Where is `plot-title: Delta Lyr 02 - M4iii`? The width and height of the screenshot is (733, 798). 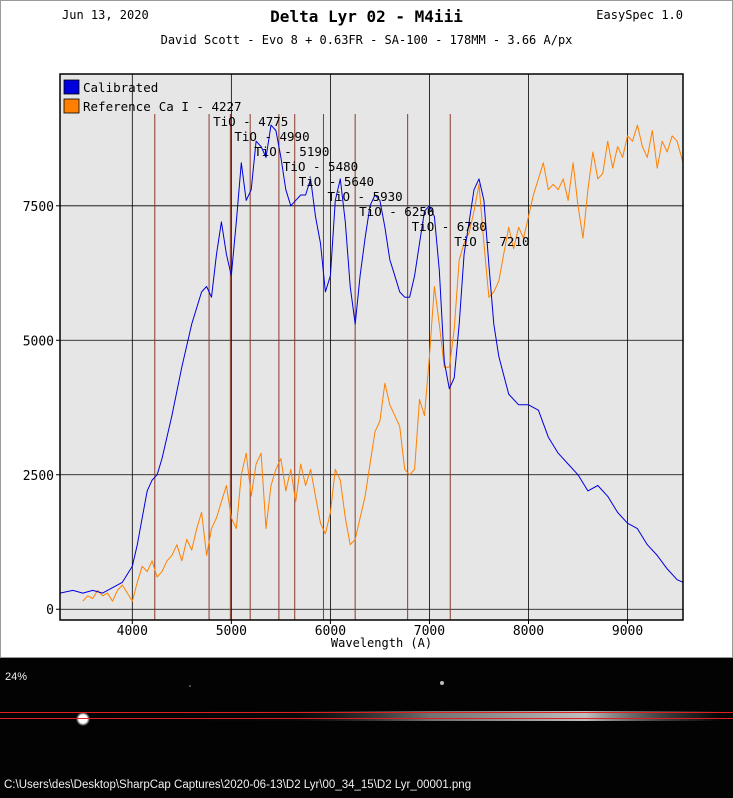
plot-title: Delta Lyr 02 - M4iii is located at coordinates (366, 16).